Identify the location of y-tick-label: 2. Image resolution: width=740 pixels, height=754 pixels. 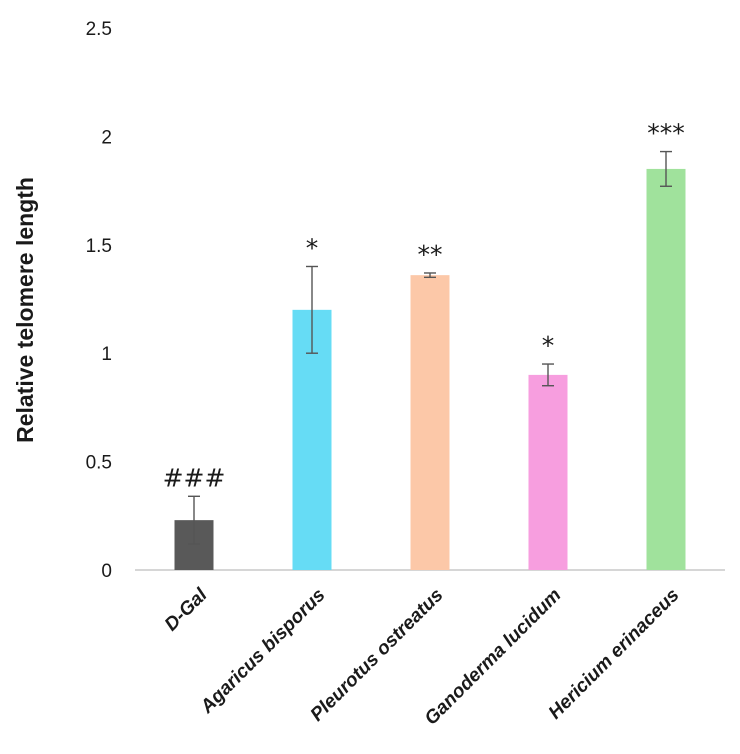
(106, 137).